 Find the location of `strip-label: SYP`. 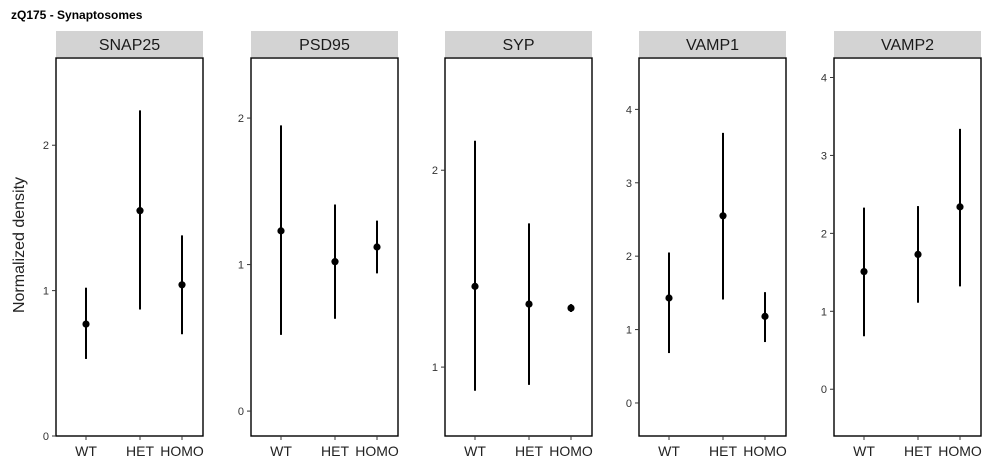

strip-label: SYP is located at coordinates (518, 45).